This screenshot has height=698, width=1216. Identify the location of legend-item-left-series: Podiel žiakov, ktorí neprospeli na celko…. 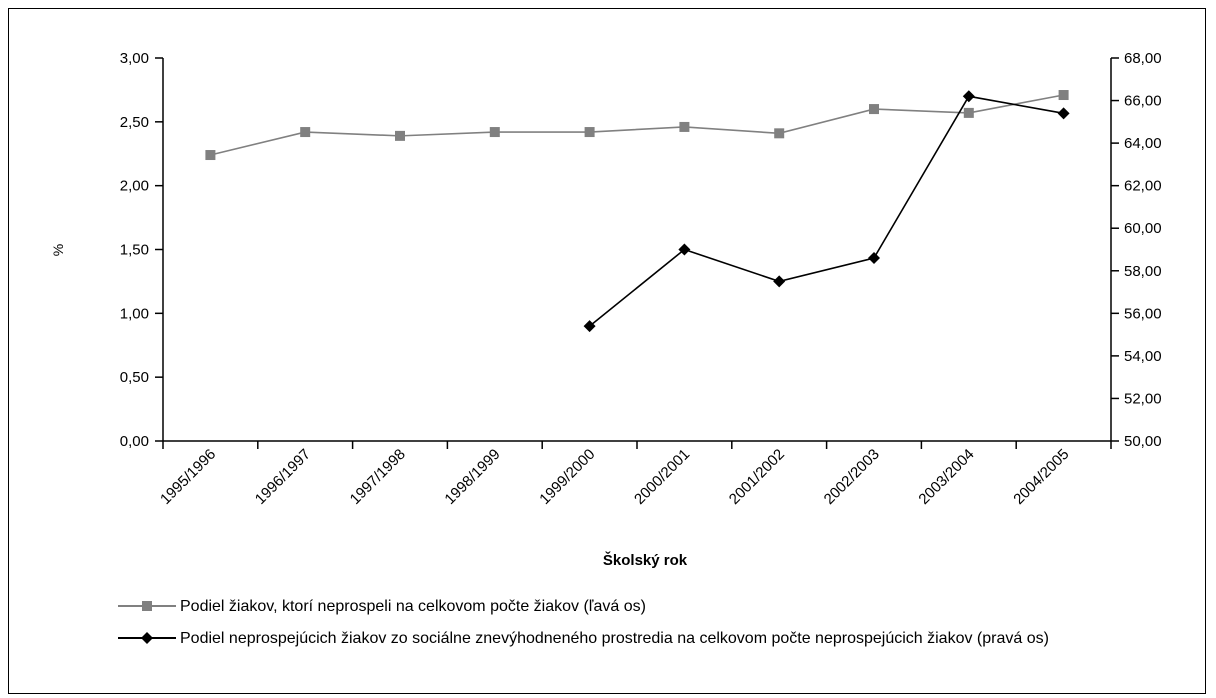
(658, 606).